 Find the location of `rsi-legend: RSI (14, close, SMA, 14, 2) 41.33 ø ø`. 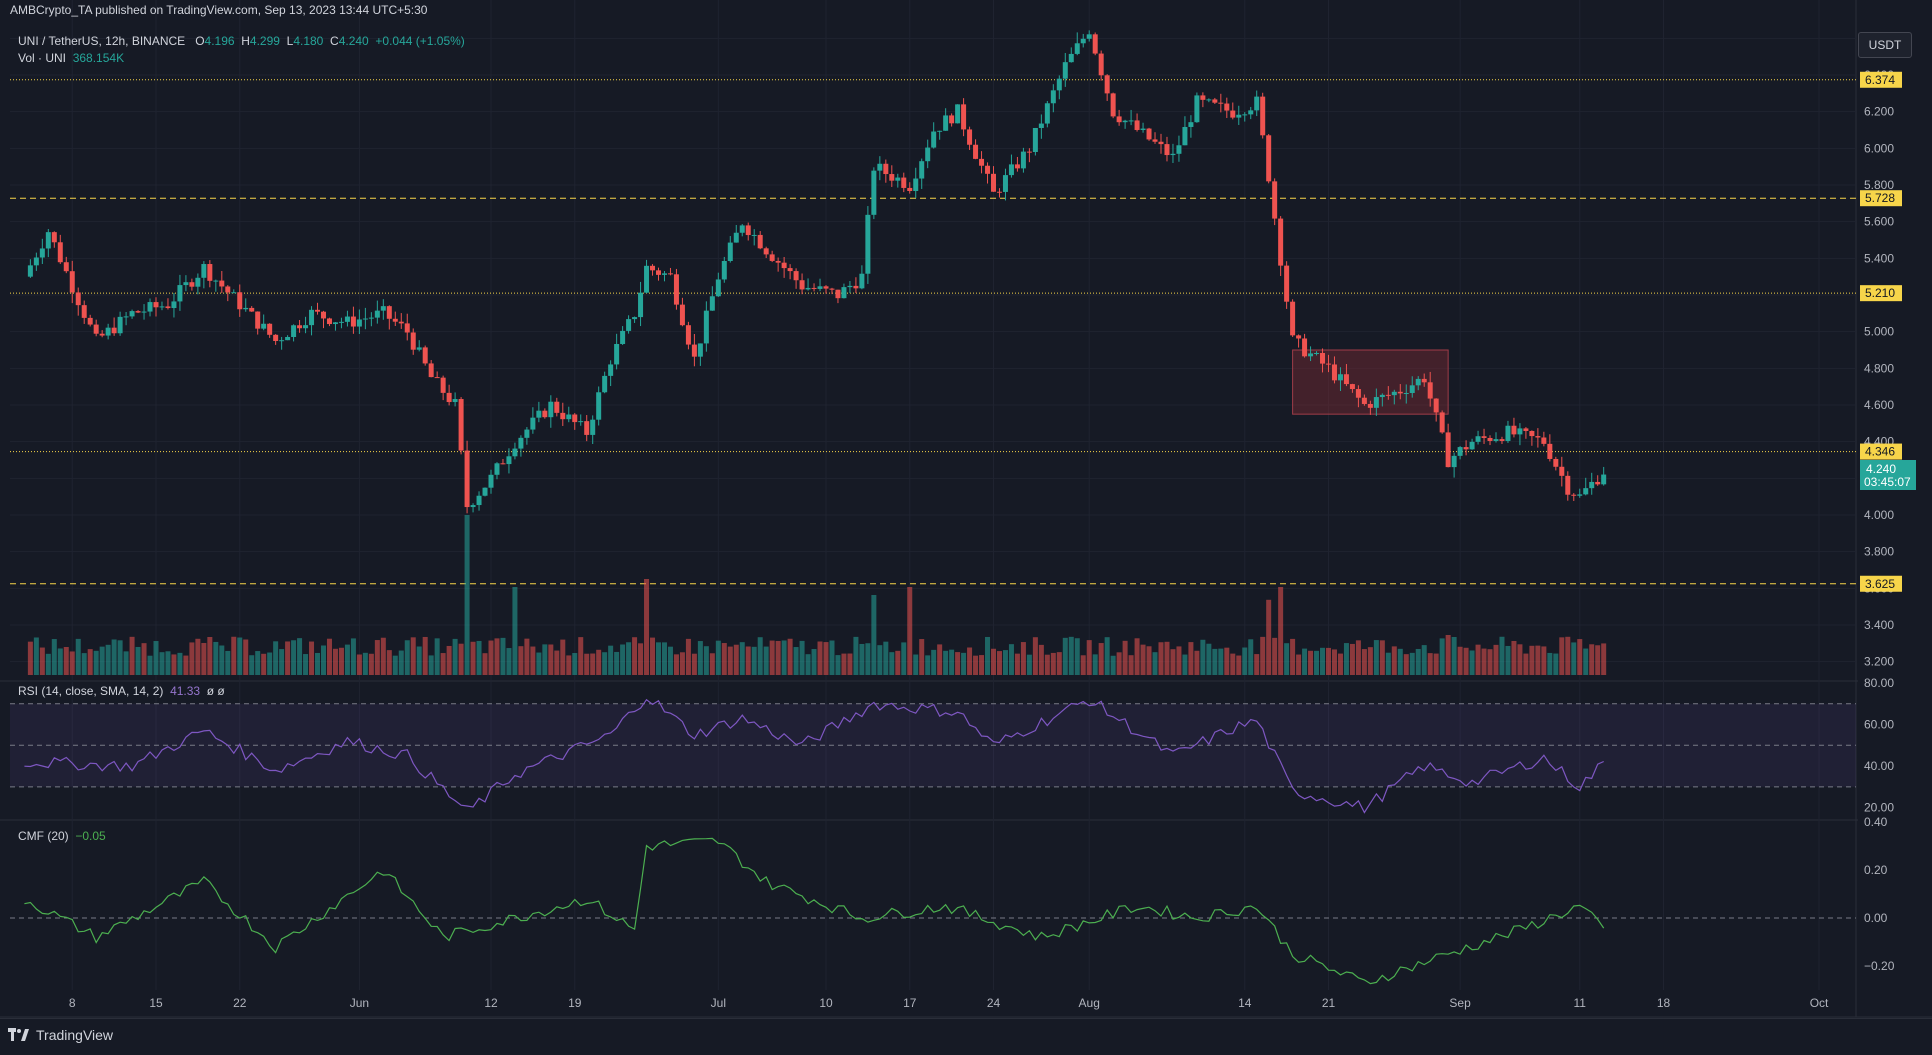

rsi-legend: RSI (14, close, SMA, 14, 2) 41.33 ø ø is located at coordinates (121, 691).